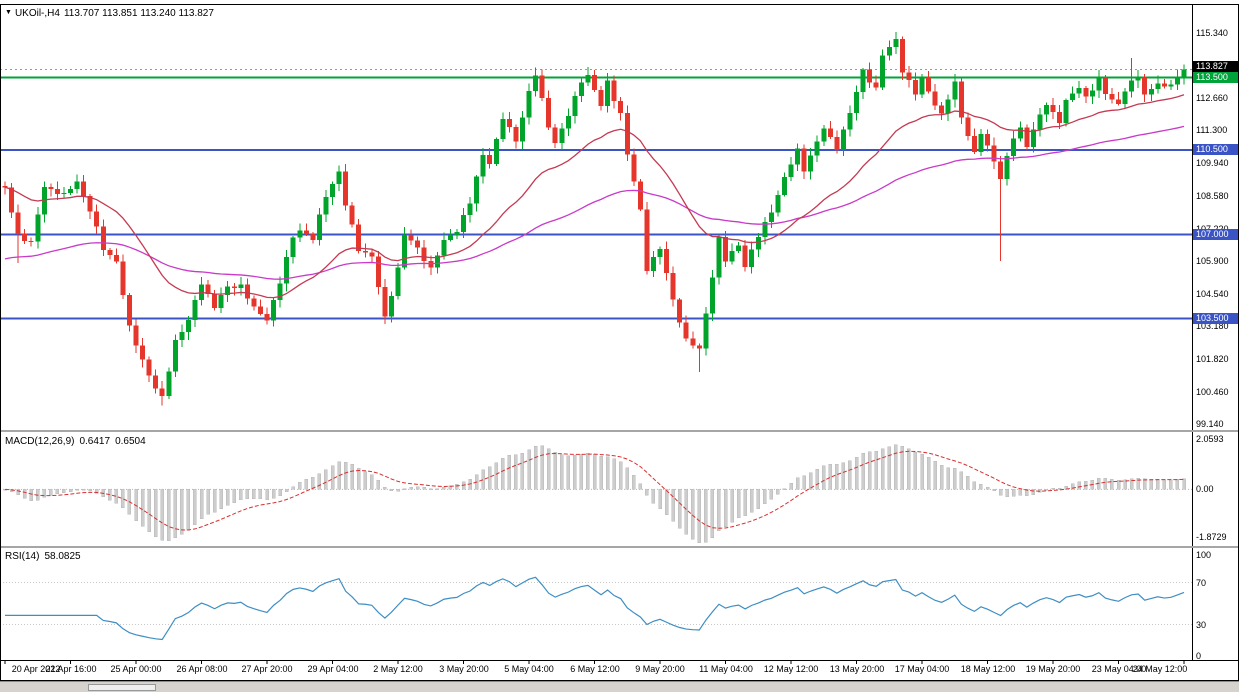 The width and height of the screenshot is (1239, 692). Describe the element at coordinates (122, 687) in the screenshot. I see `scrollbar-thumb` at that location.